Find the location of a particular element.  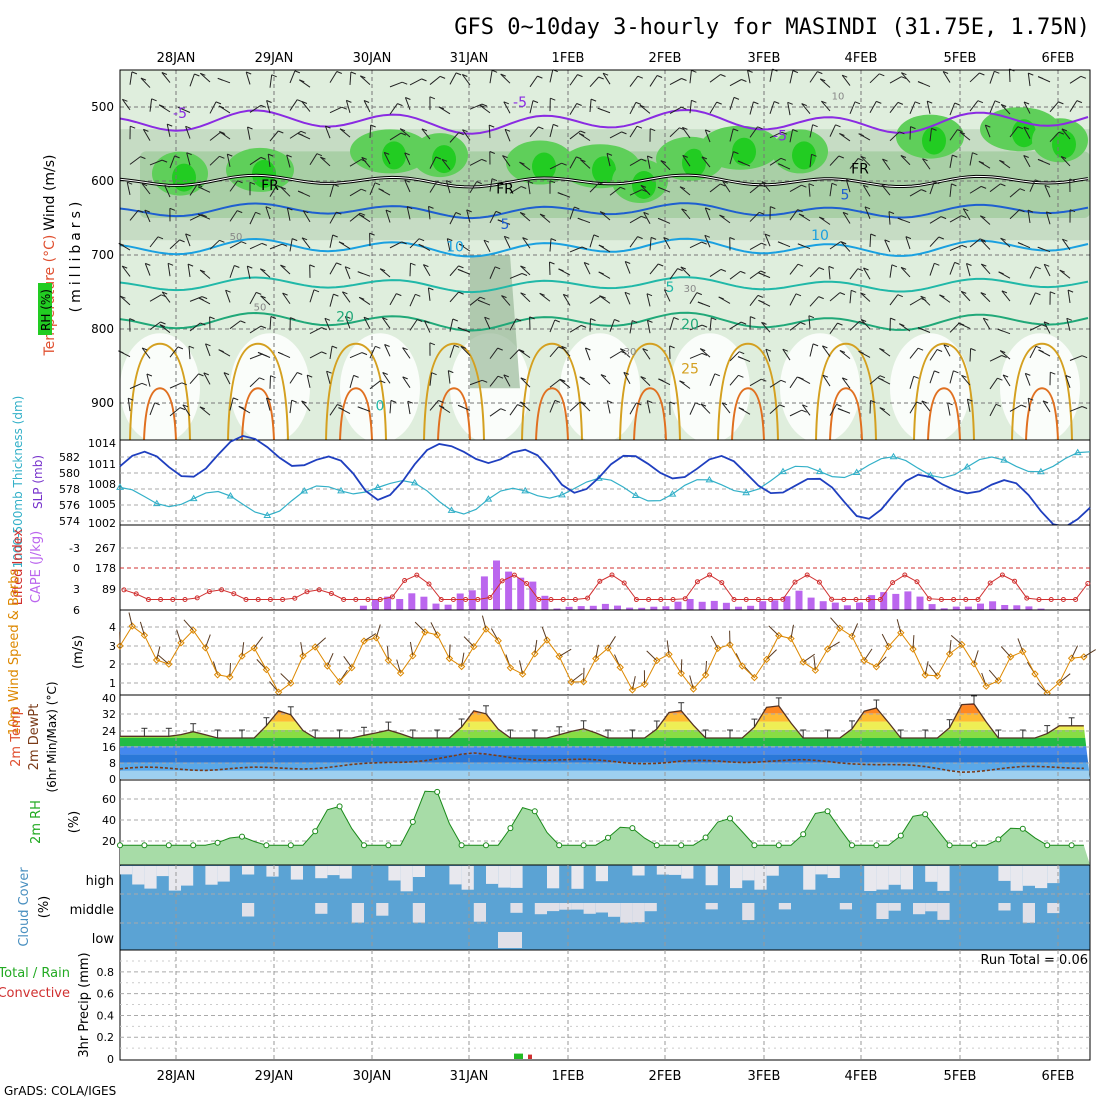

isotherm-label-13: 5 is located at coordinates (670, 288).